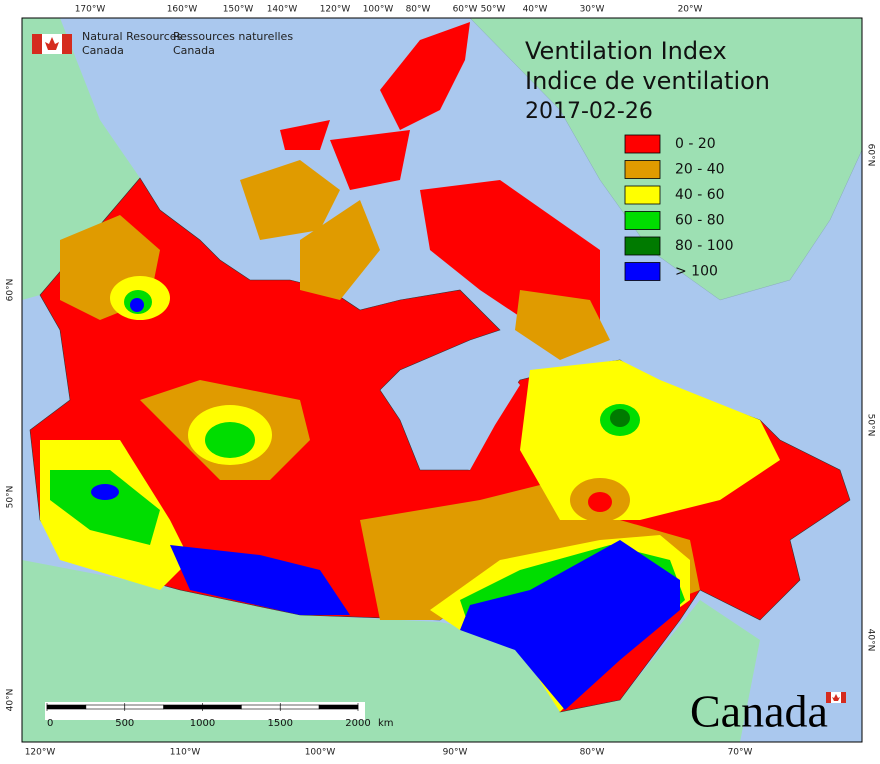 Image resolution: width=880 pixels, height=764 pixels. I want to click on wordmark: Canada, so click(759, 711).